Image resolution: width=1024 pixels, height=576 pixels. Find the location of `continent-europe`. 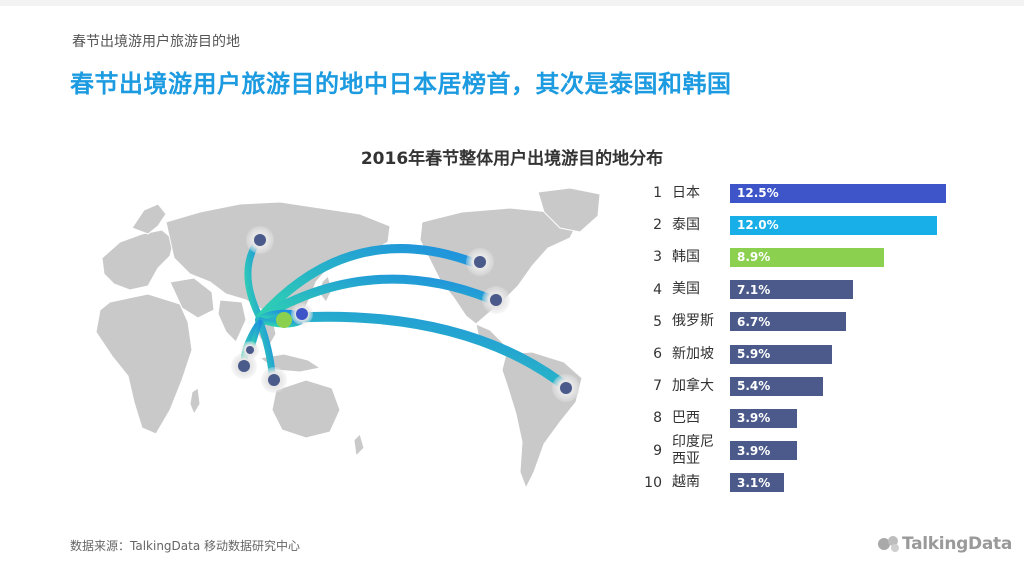

continent-europe is located at coordinates (138, 260).